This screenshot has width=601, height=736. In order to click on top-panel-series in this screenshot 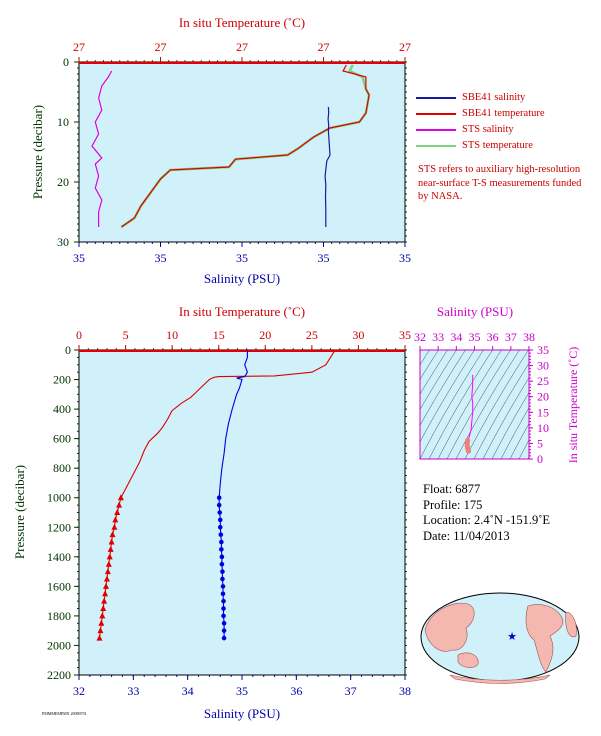, I will do `click(231, 146)`.